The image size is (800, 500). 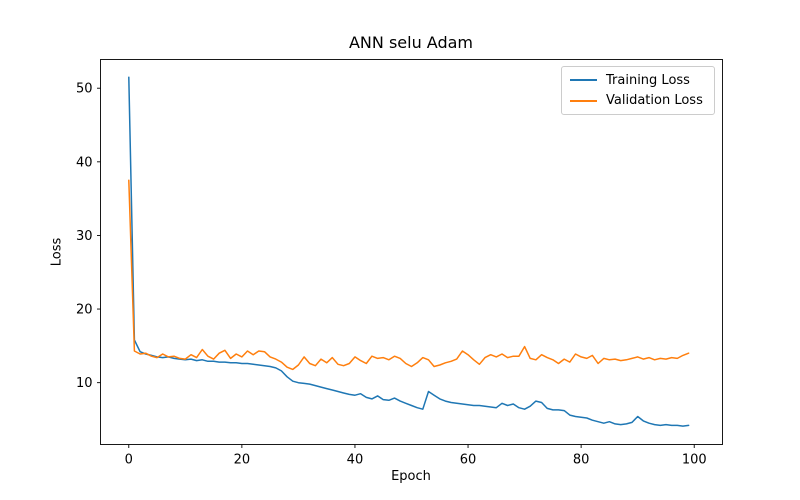 I want to click on training-loss-legend-label: Training Loss, so click(x=648, y=80).